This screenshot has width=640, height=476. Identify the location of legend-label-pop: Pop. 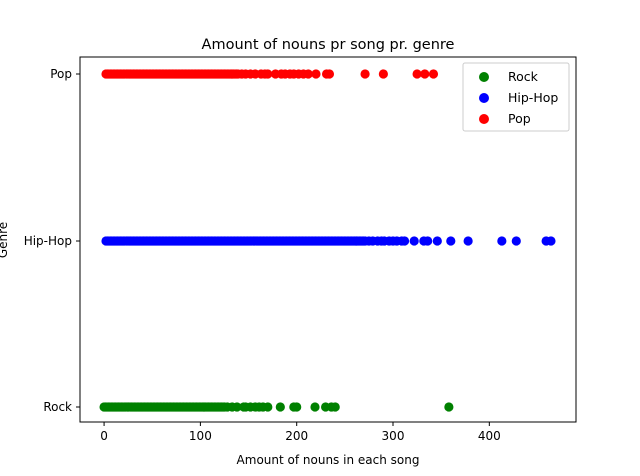
(519, 118).